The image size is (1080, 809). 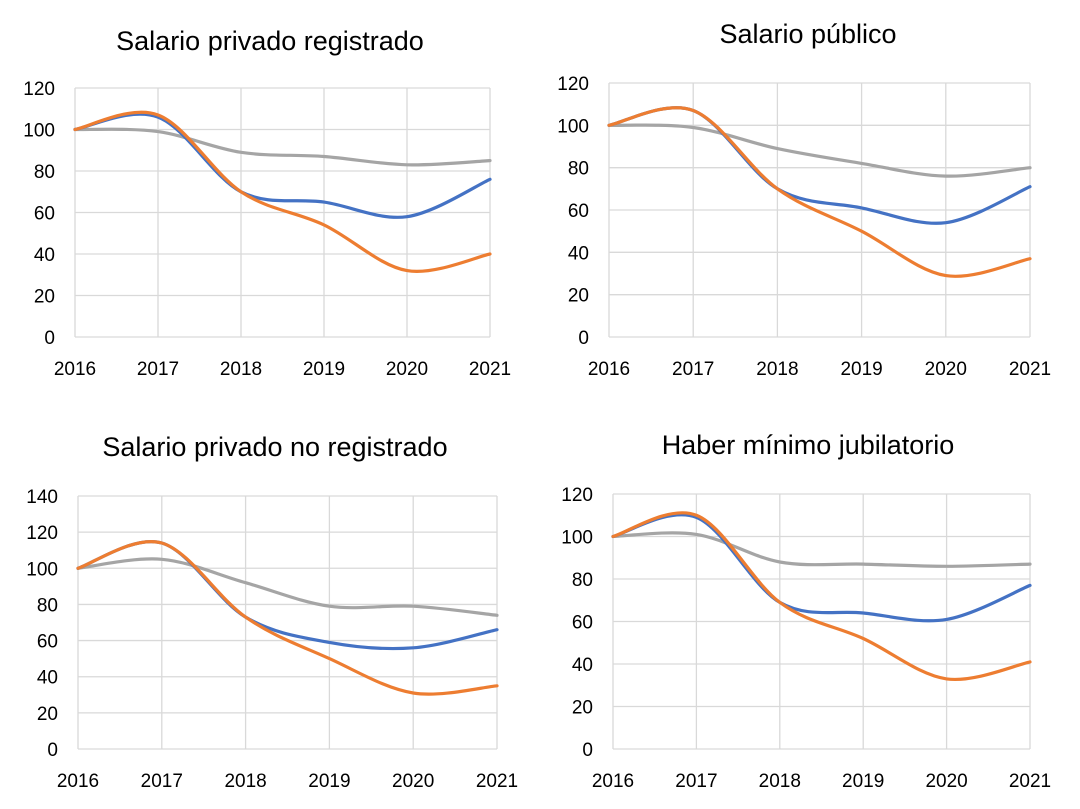 I want to click on chart-title: Salario público, so click(x=807, y=34).